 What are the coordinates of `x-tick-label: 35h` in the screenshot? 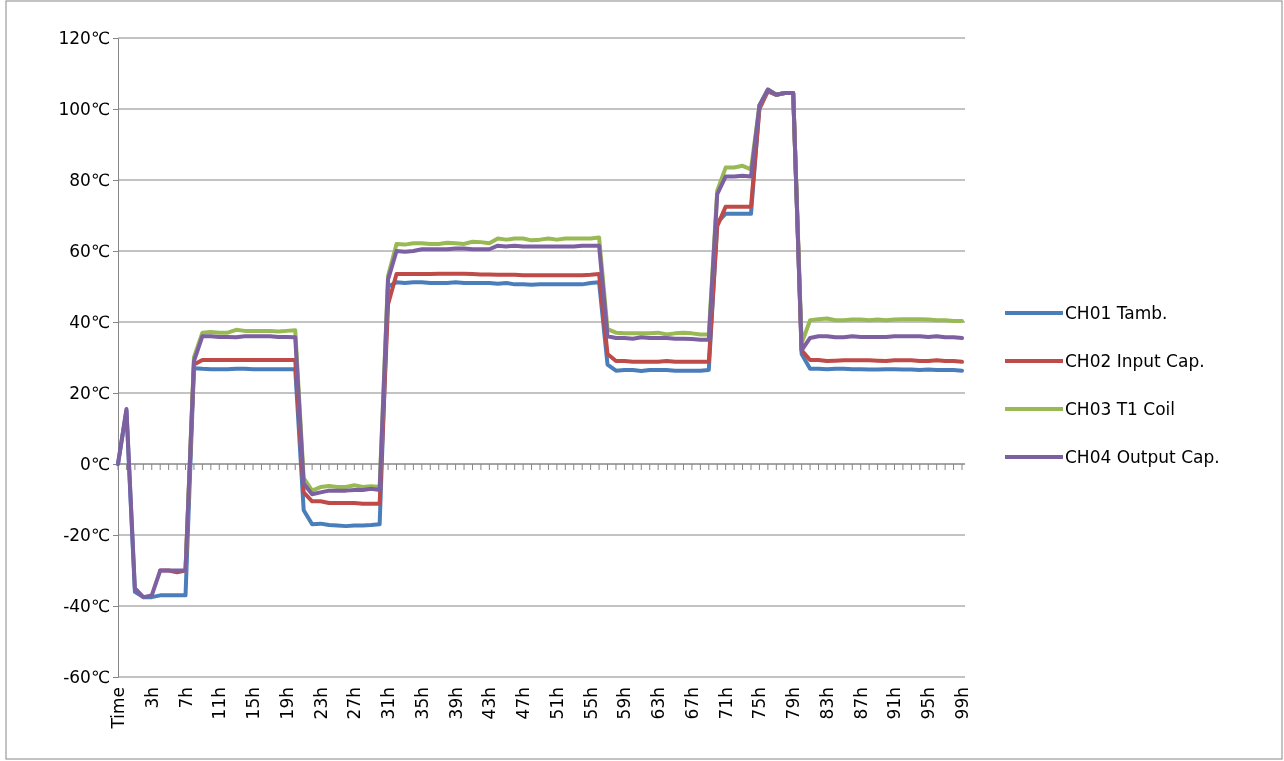 It's located at (421, 703).